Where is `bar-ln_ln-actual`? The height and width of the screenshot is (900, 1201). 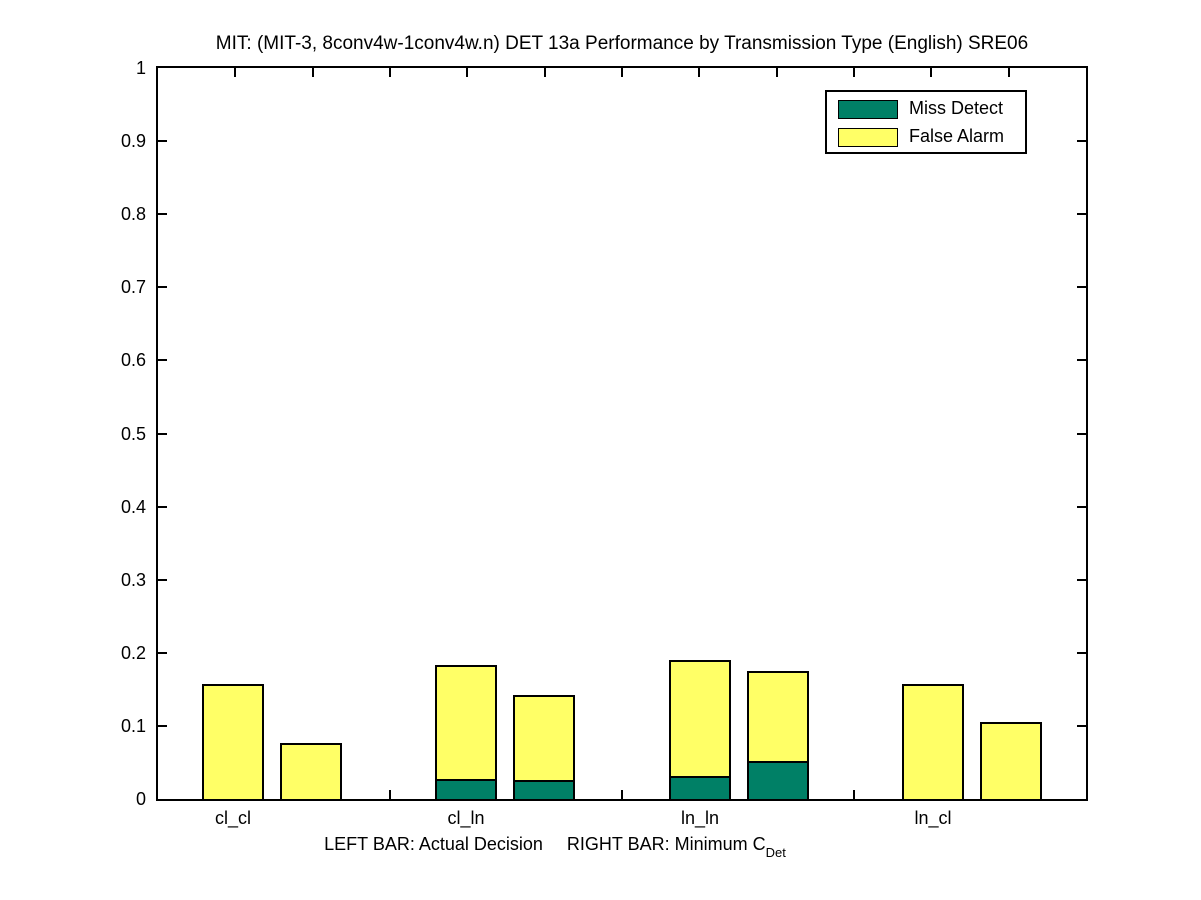
bar-ln_ln-actual is located at coordinates (700, 729).